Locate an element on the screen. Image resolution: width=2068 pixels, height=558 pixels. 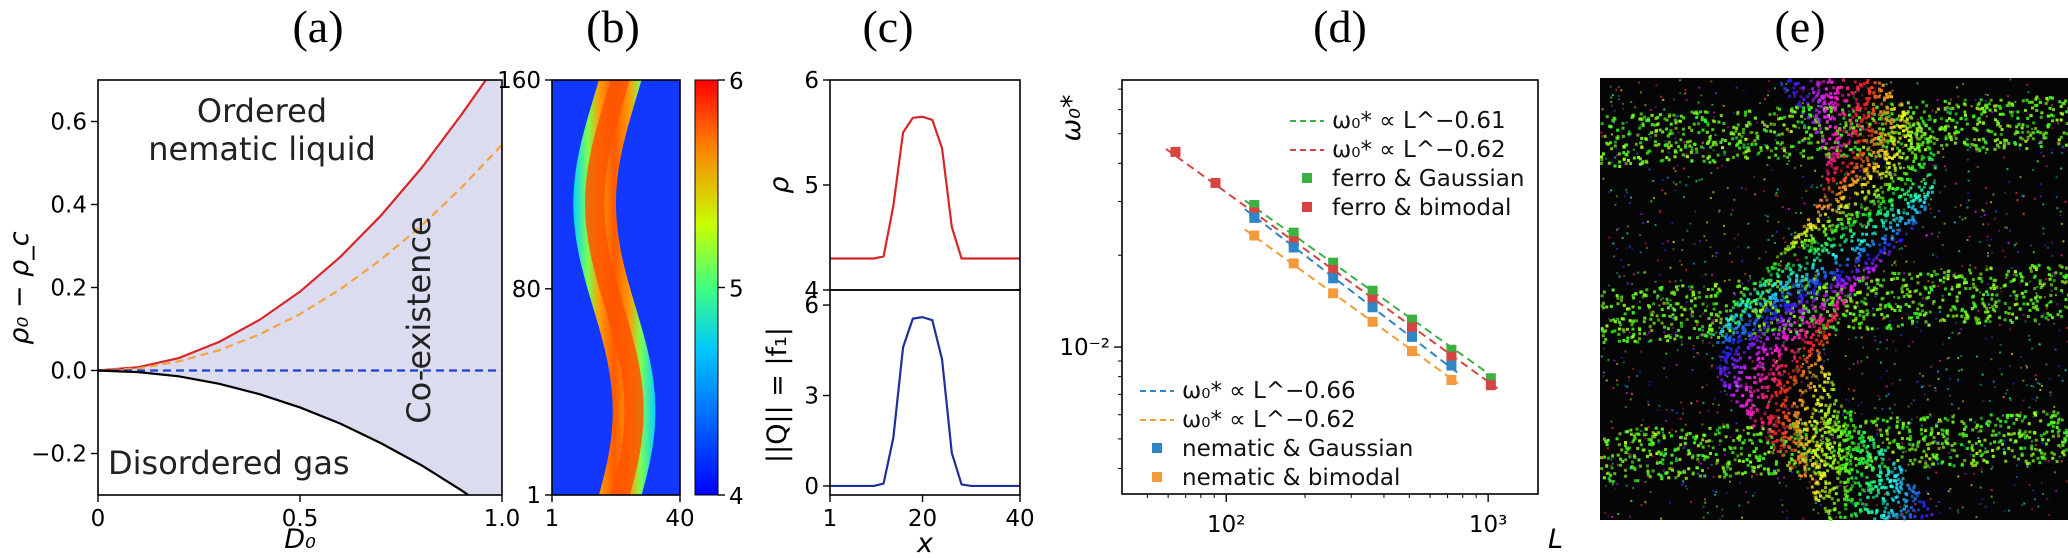
y-tick-label: 1 is located at coordinates (533, 496).